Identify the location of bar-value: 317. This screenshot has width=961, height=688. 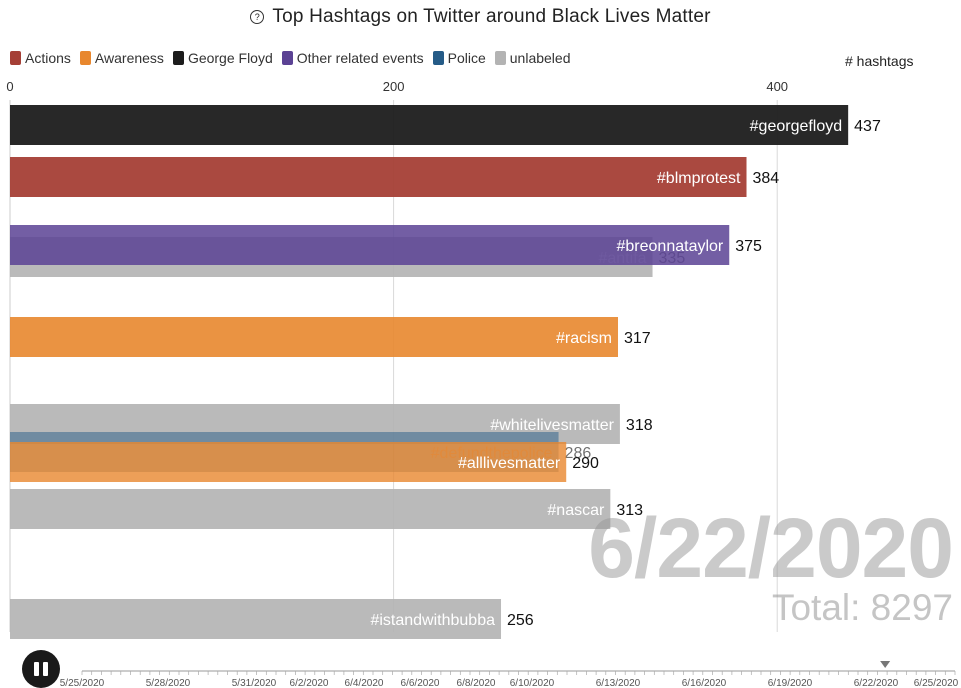
(637, 338).